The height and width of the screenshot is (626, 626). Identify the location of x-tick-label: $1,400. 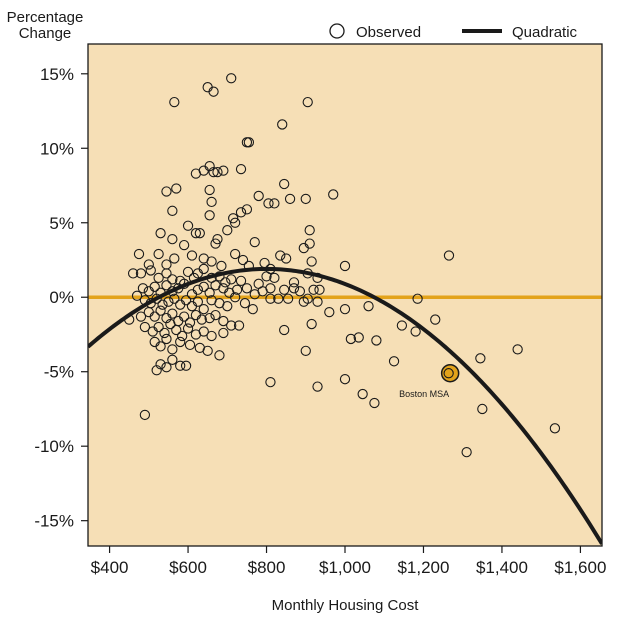
(502, 567).